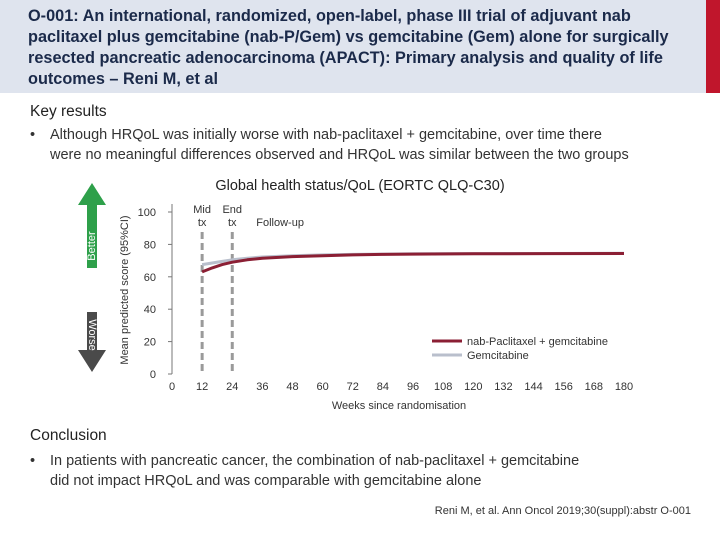 The image size is (720, 540). What do you see at coordinates (92, 225) in the screenshot?
I see `better-arrow-icon` at bounding box center [92, 225].